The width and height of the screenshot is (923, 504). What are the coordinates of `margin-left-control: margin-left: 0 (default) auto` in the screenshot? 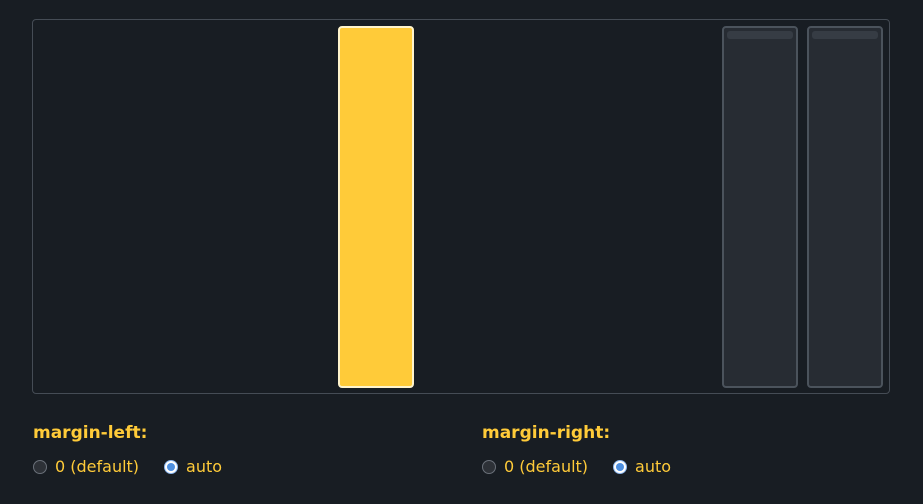 It's located at (127, 449).